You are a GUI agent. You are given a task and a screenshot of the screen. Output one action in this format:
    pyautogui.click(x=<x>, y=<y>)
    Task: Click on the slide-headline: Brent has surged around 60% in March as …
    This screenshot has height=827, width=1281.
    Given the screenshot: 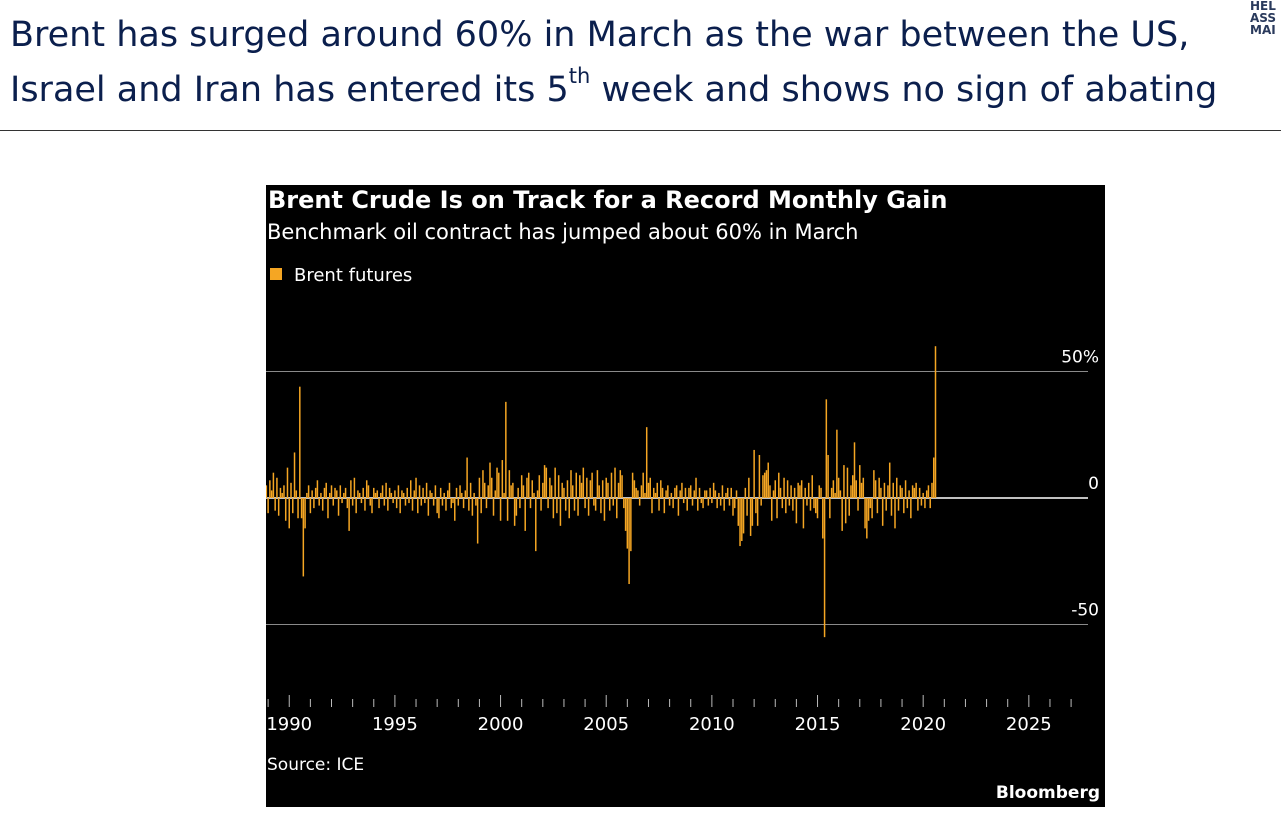 What is the action you would take?
    pyautogui.click(x=635, y=63)
    